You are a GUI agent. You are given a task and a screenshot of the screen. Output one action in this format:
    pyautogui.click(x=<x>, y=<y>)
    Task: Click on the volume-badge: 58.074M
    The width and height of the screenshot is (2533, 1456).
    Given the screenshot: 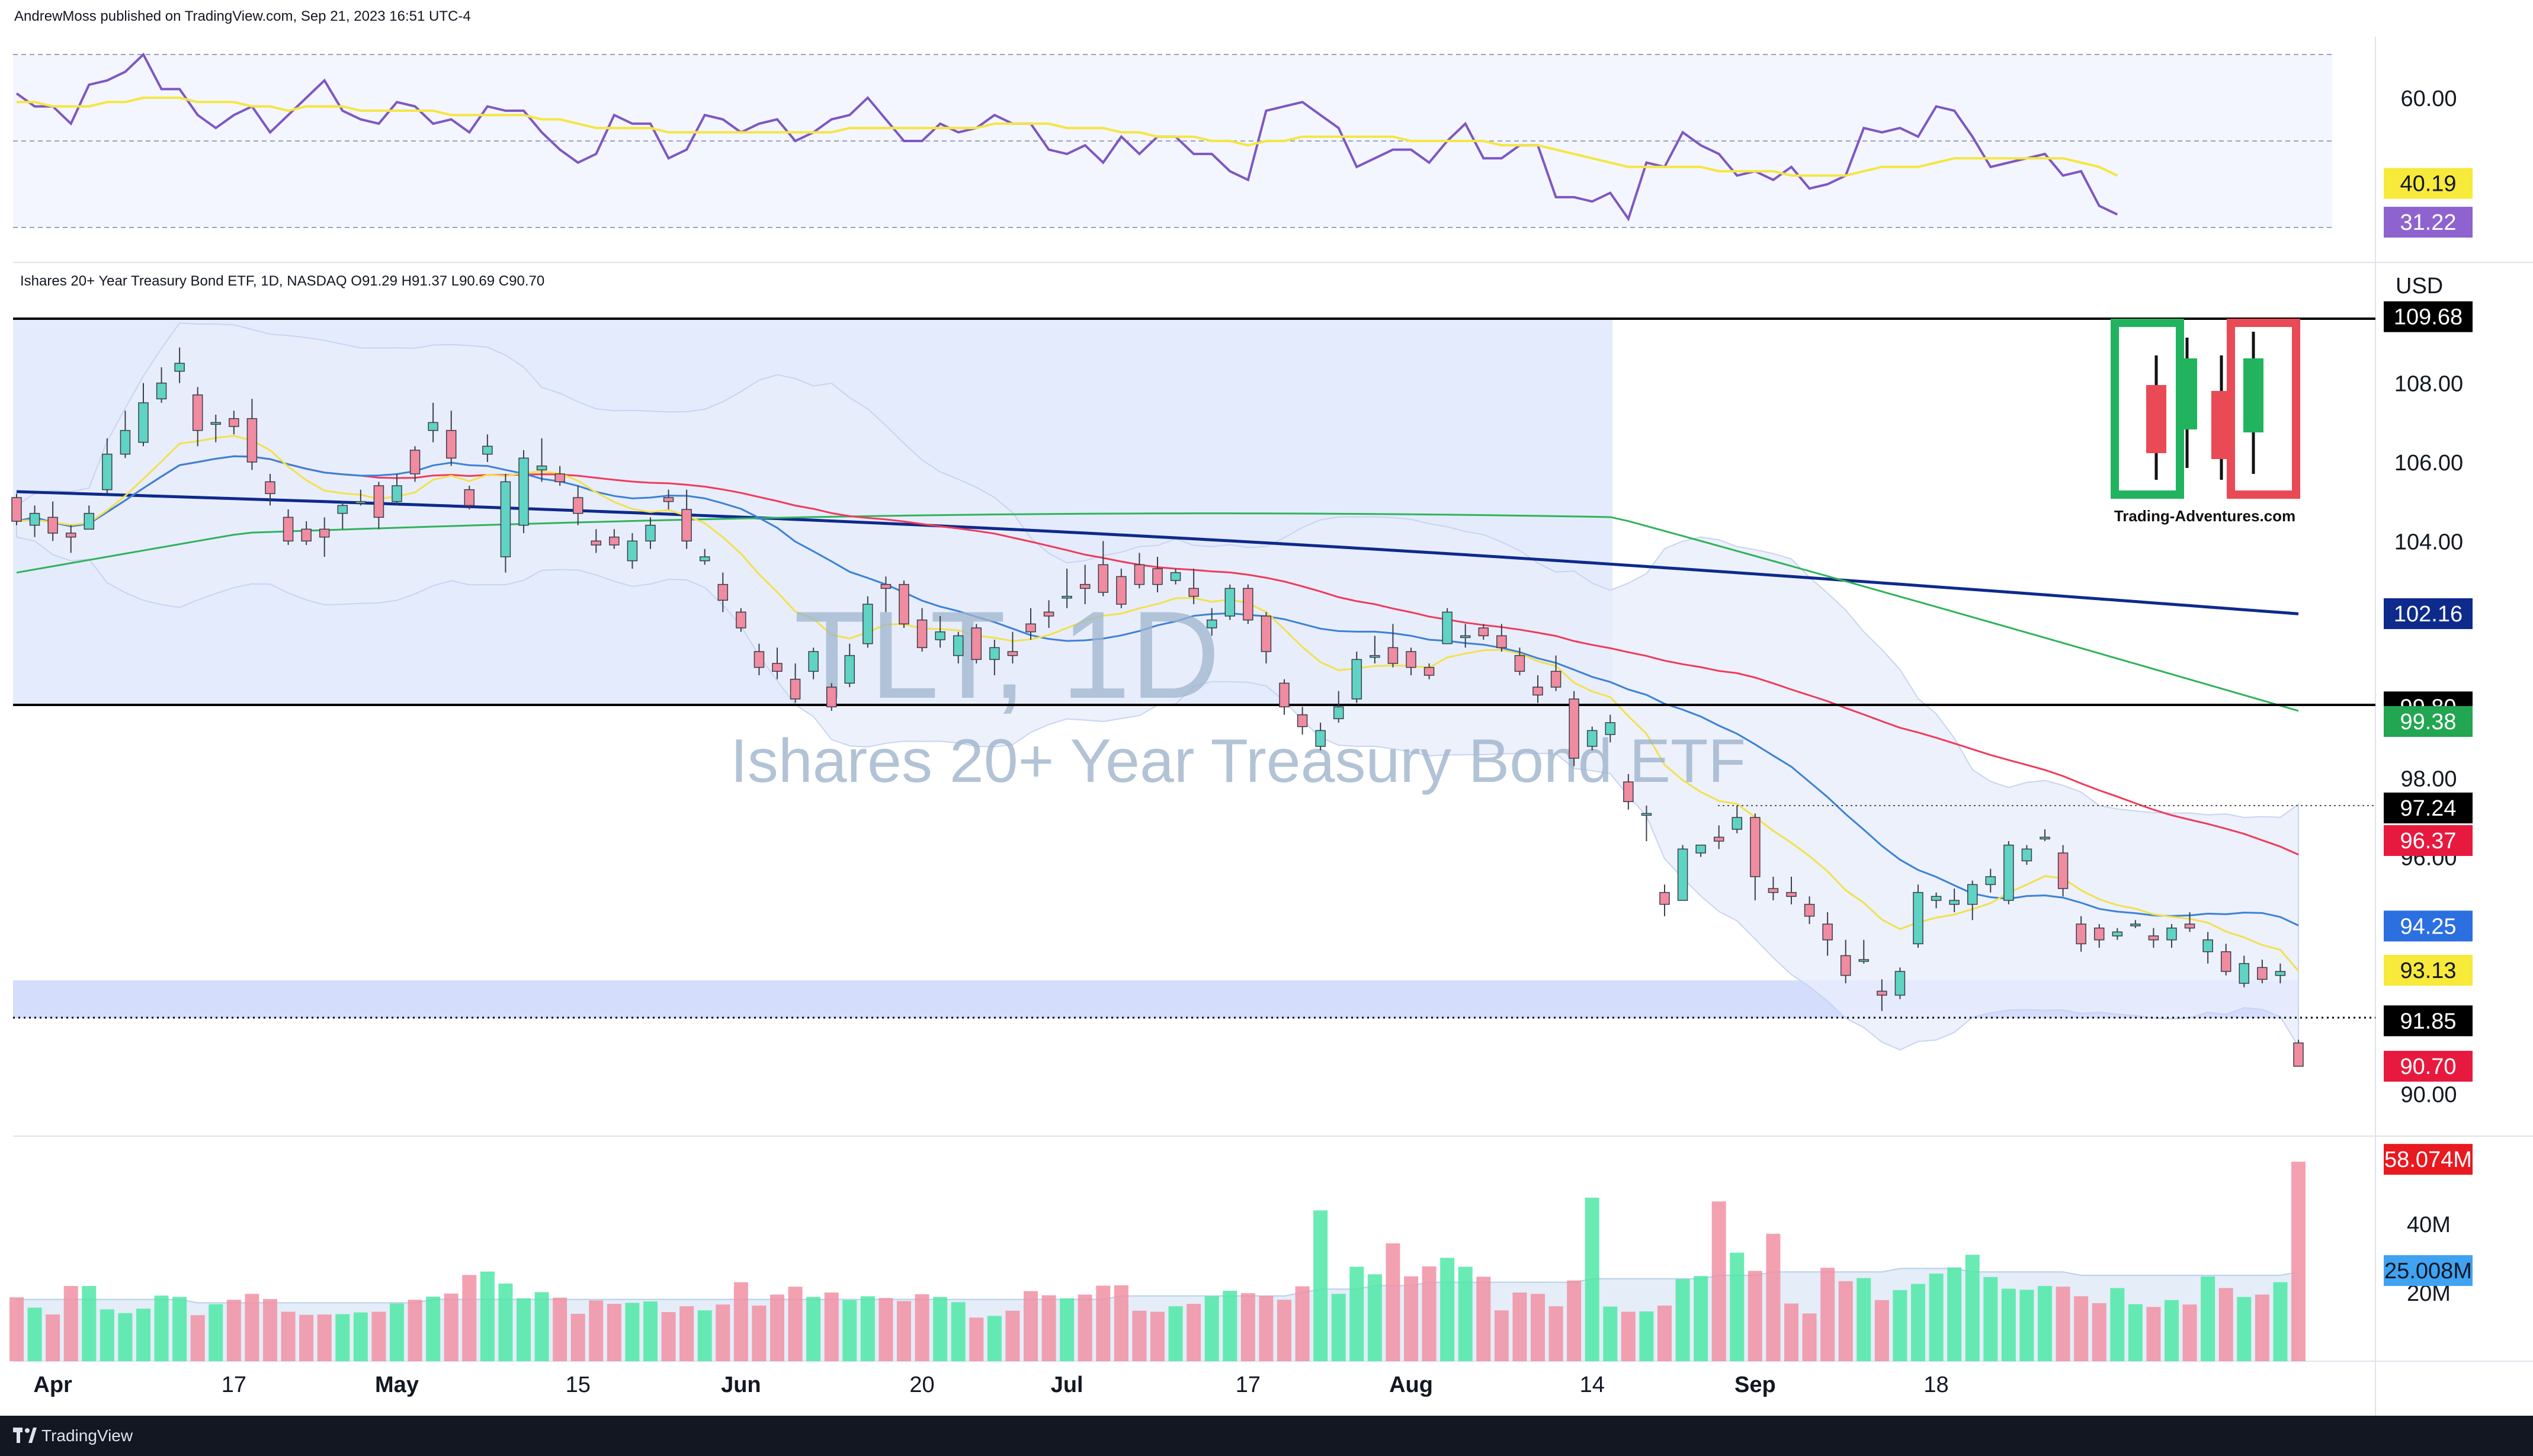 What is the action you would take?
    pyautogui.click(x=2428, y=1159)
    